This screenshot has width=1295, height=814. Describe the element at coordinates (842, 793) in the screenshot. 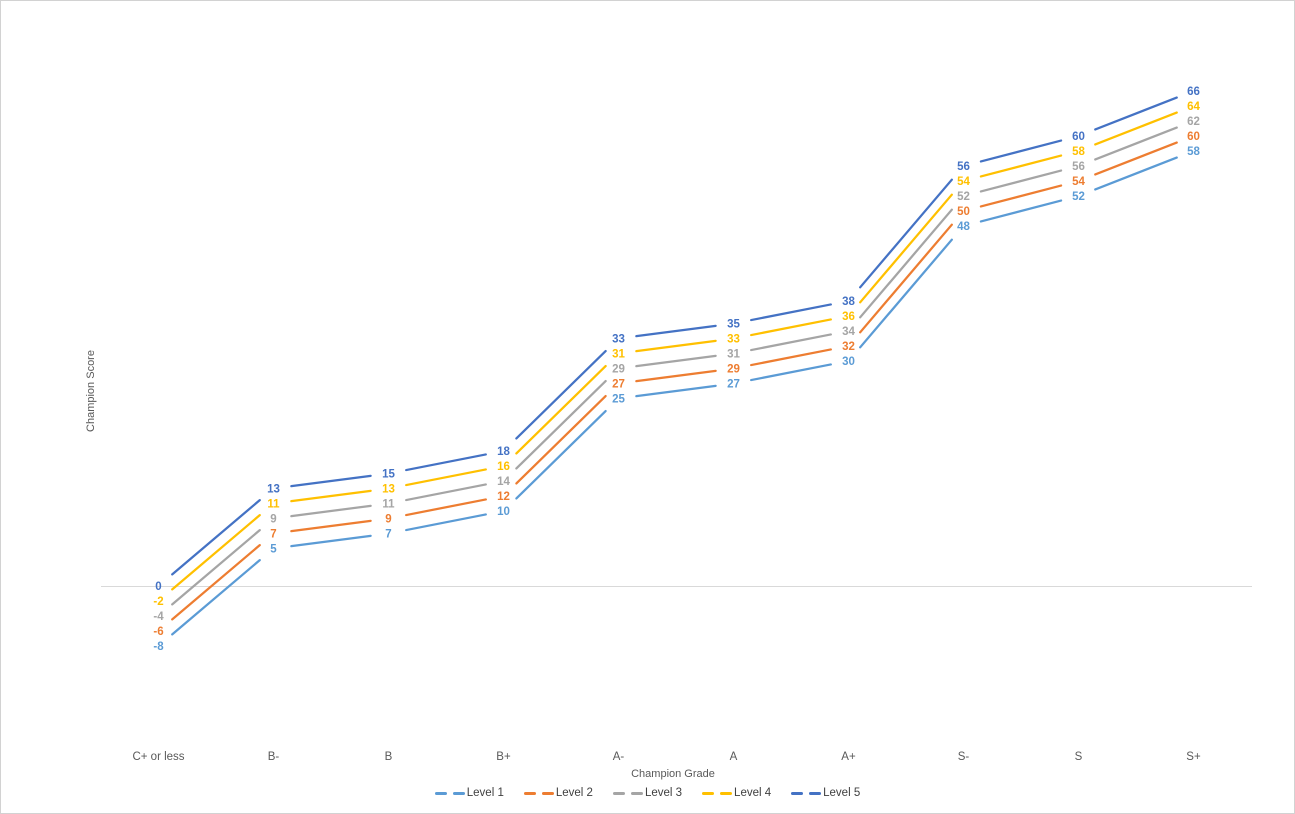

I see `legend-label: Level 5` at that location.